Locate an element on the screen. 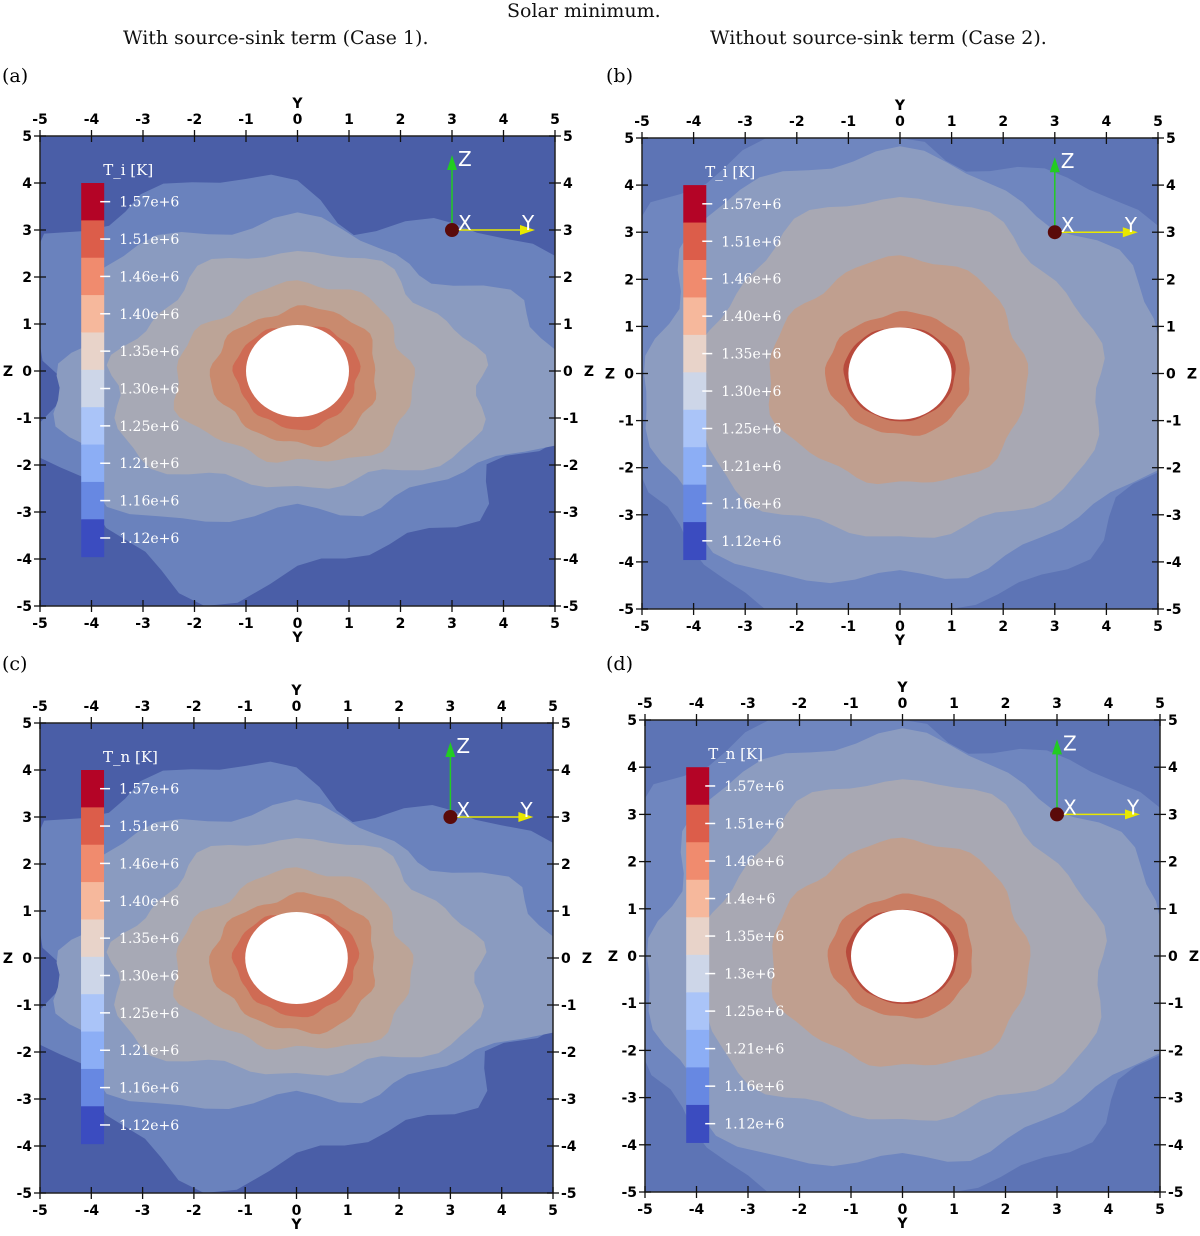 This screenshot has height=1236, width=1200. tick-label-bottom: 3 is located at coordinates (1055, 627).